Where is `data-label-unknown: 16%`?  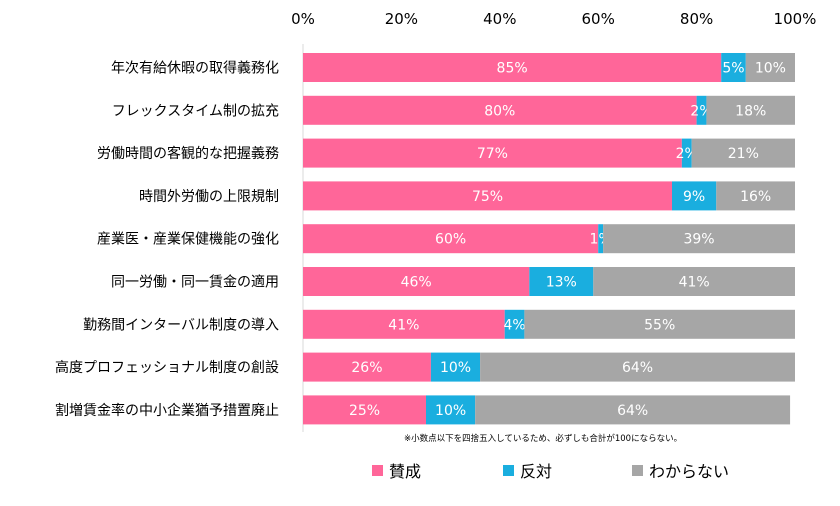
data-label-unknown: 16% is located at coordinates (755, 197).